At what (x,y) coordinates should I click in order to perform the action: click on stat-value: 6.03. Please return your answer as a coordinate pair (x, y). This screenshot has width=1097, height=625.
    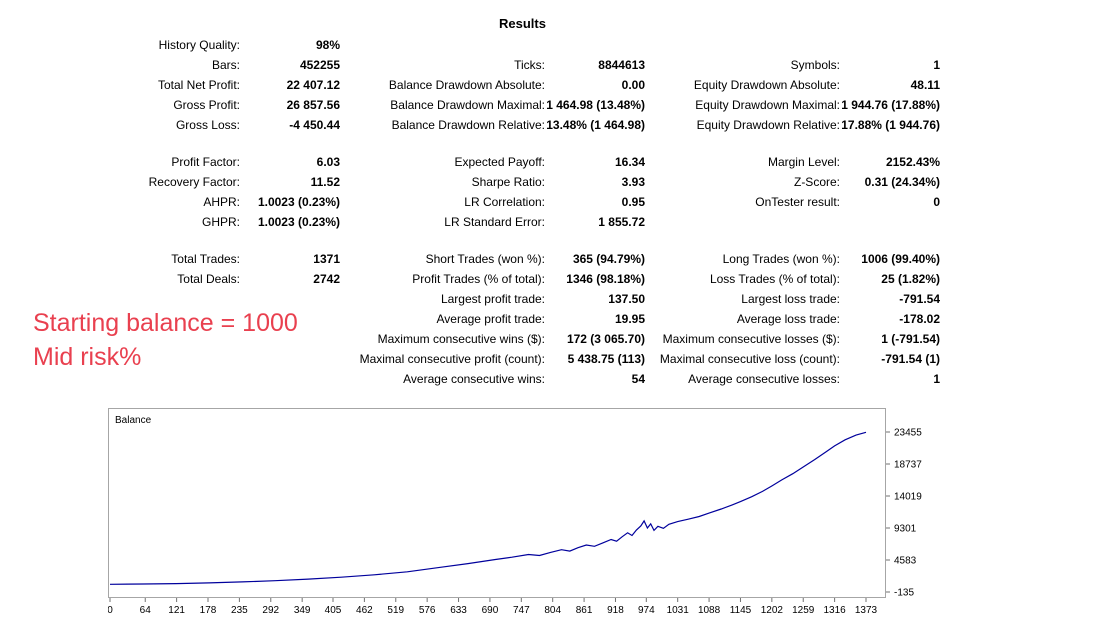
    Looking at the image, I should click on (328, 162).